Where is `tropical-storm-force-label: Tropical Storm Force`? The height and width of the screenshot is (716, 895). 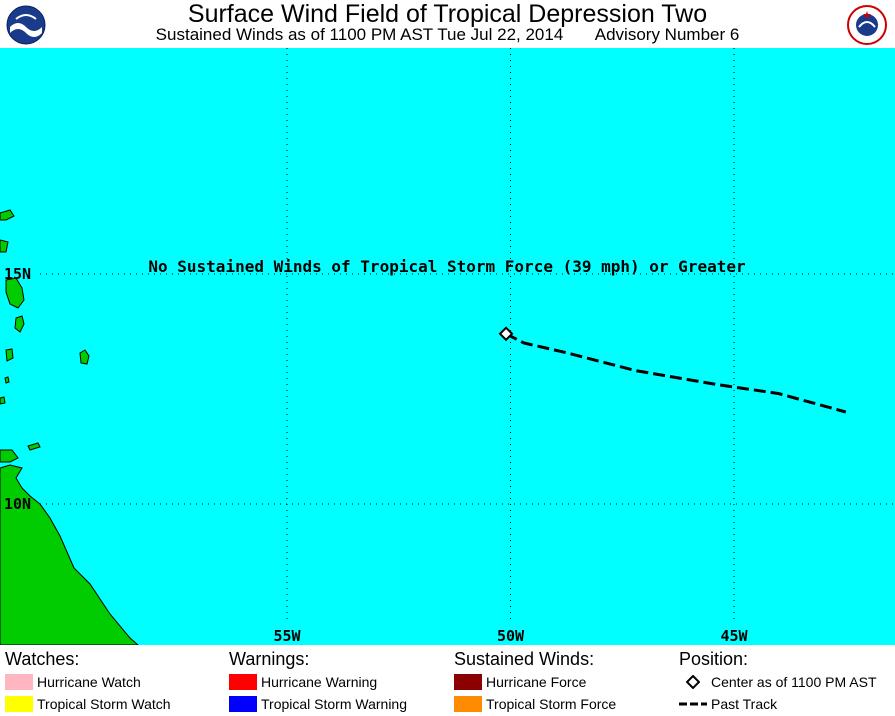
tropical-storm-force-label: Tropical Storm Force is located at coordinates (551, 704).